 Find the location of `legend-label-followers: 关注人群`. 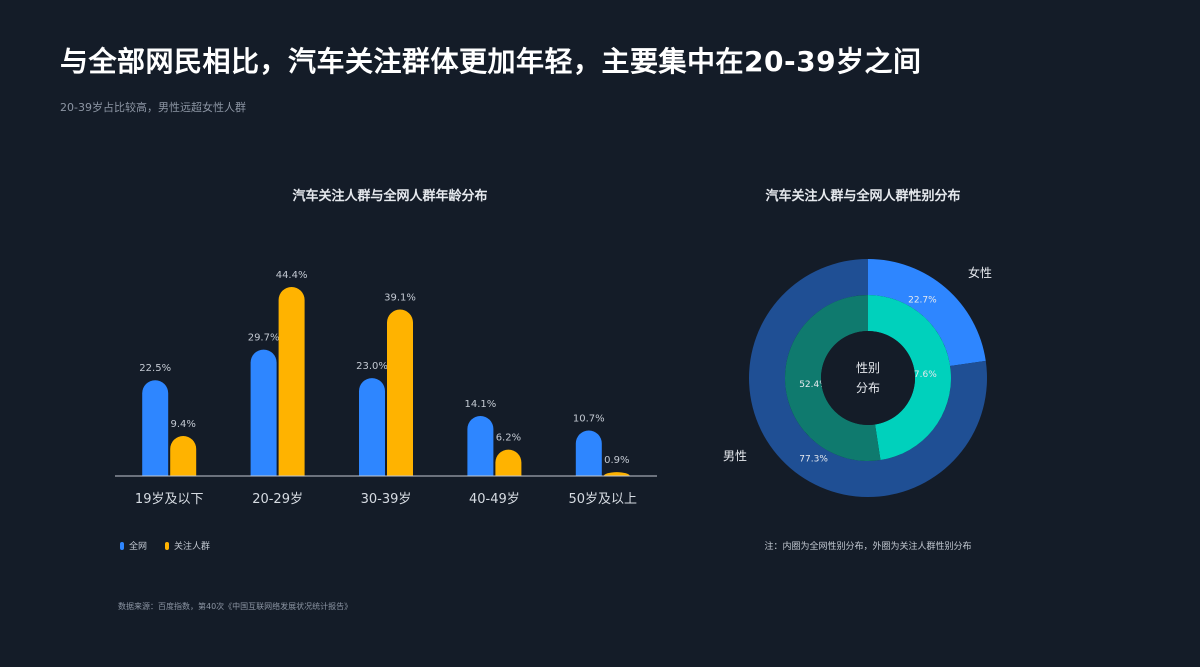

legend-label-followers: 关注人群 is located at coordinates (192, 547).